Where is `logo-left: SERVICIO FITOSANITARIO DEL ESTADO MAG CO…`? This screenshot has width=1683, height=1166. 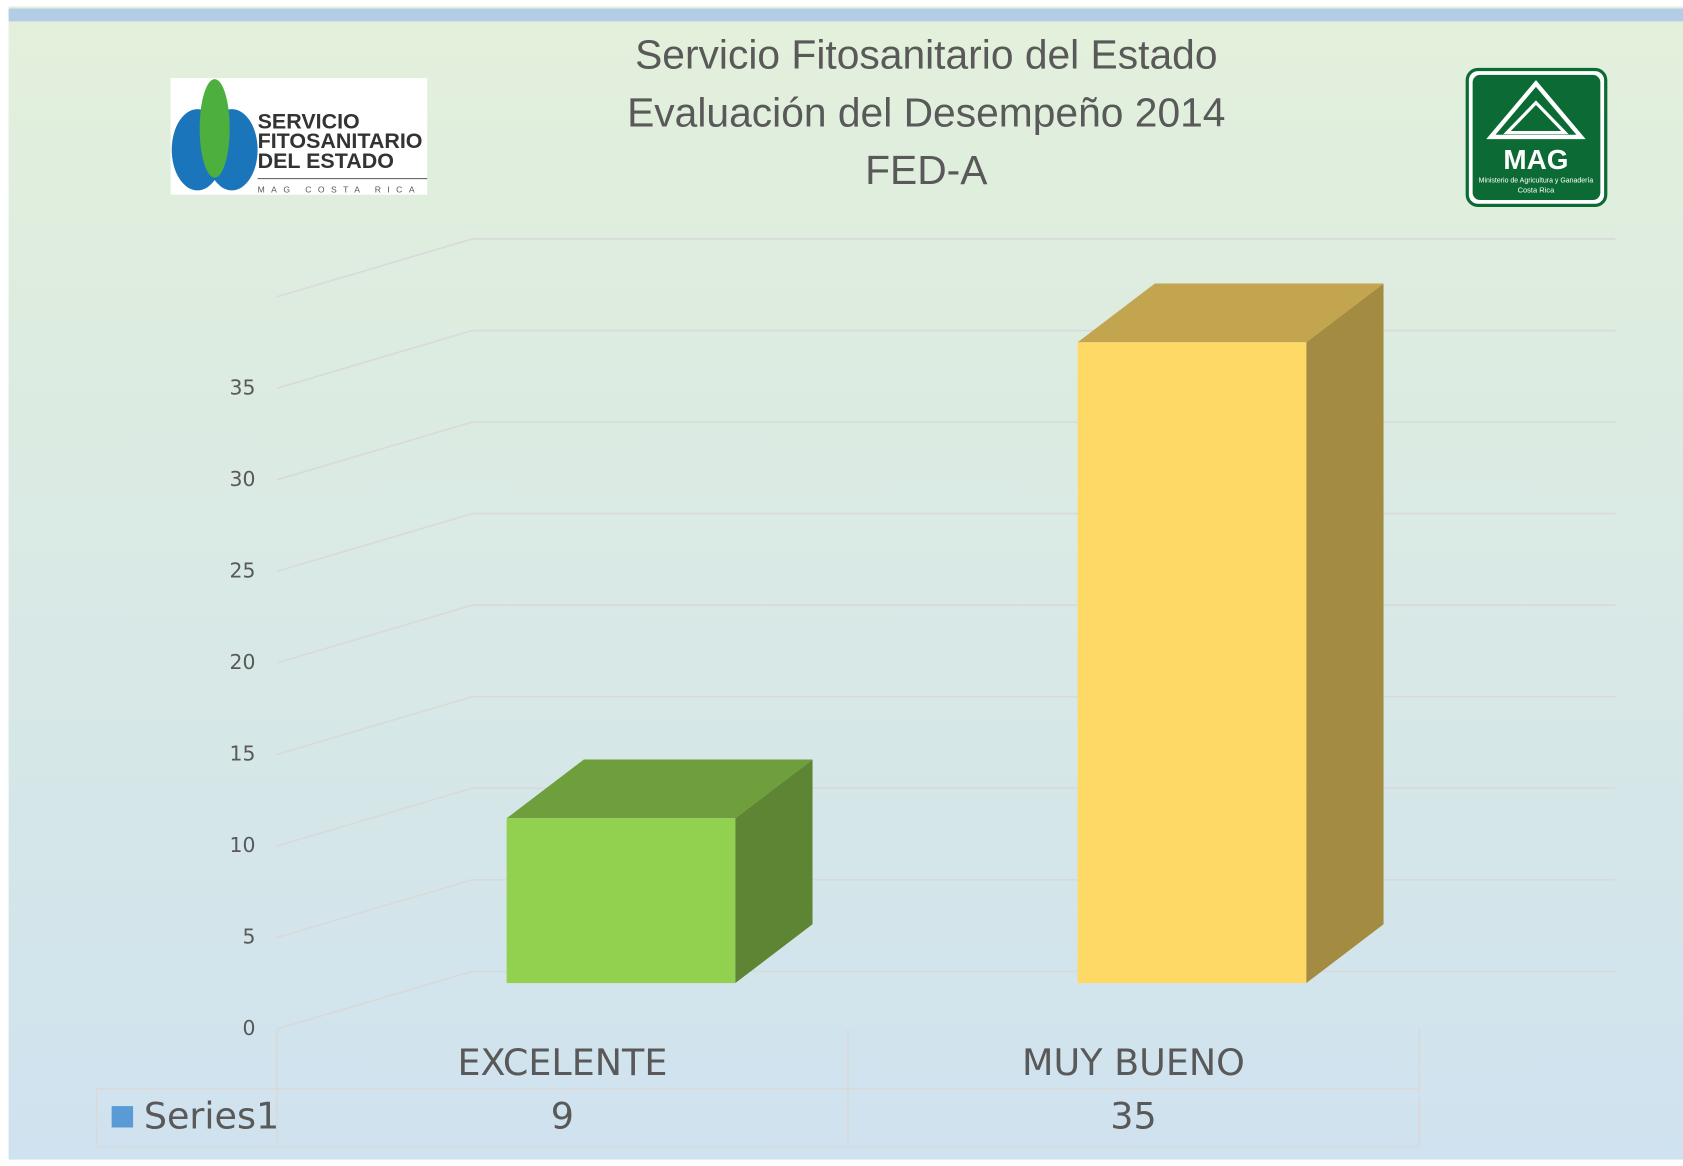
logo-left: SERVICIO FITOSANITARIO DEL ESTADO MAG CO… is located at coordinates (299, 136).